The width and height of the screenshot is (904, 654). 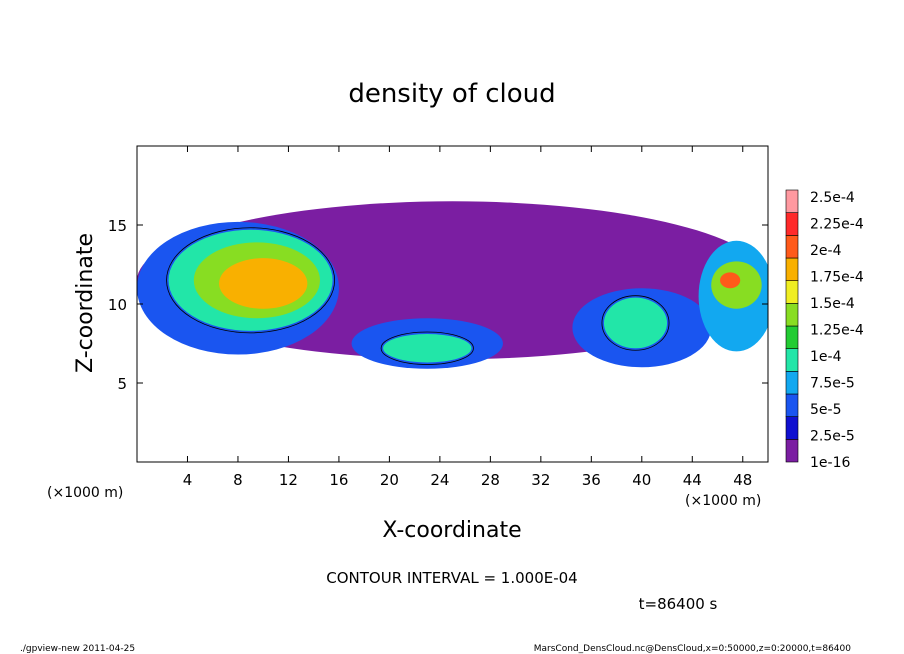 What do you see at coordinates (490, 480) in the screenshot?
I see `x-tick-label: 28` at bounding box center [490, 480].